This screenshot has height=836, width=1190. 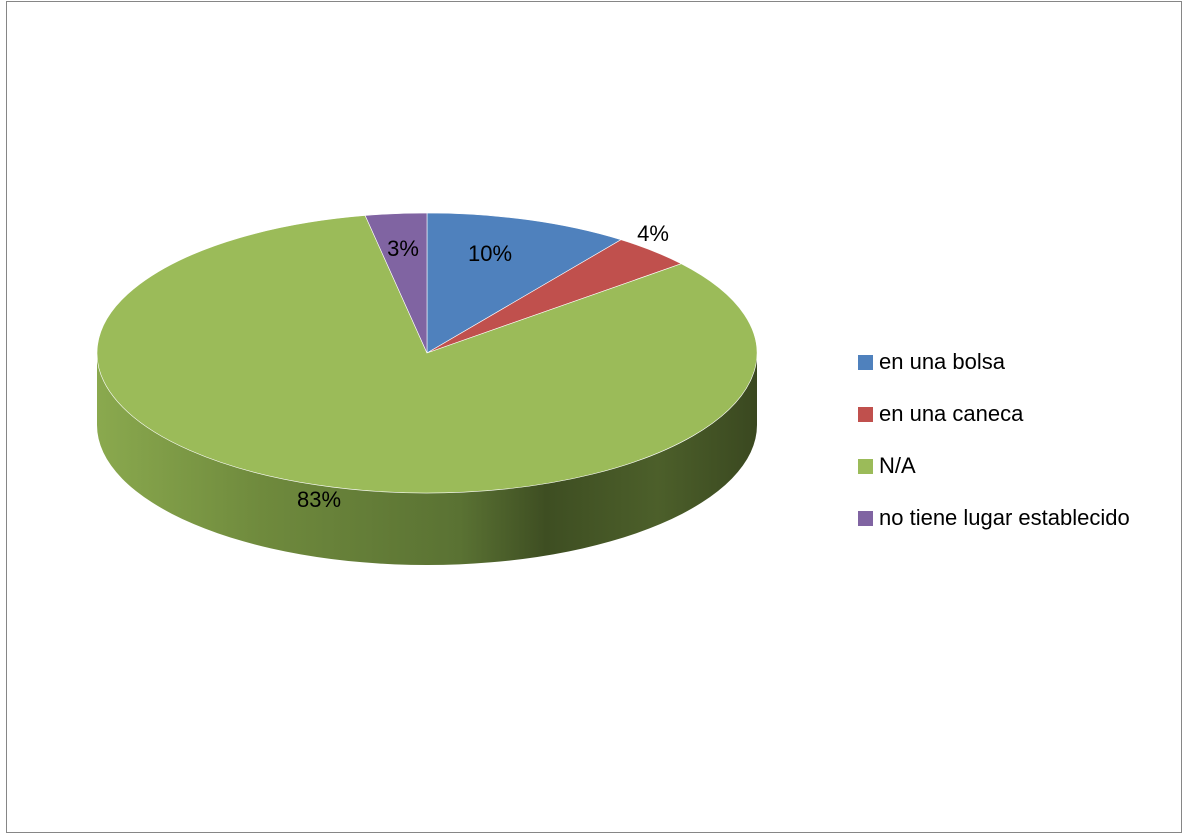 What do you see at coordinates (490, 253) in the screenshot?
I see `data-label-en-una-bolsa: 10%` at bounding box center [490, 253].